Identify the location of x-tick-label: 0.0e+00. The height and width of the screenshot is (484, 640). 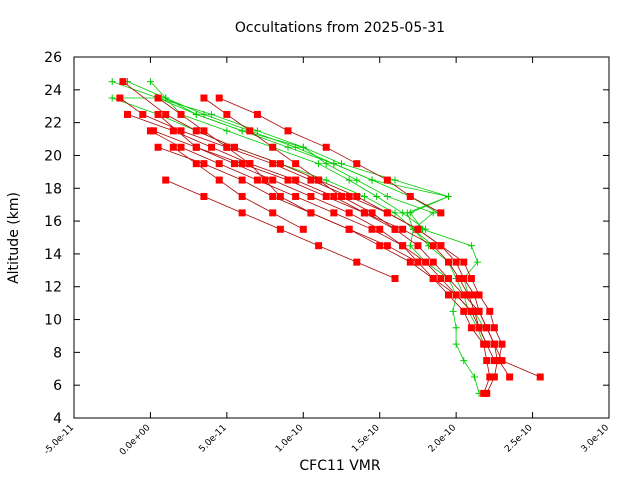
(135, 440).